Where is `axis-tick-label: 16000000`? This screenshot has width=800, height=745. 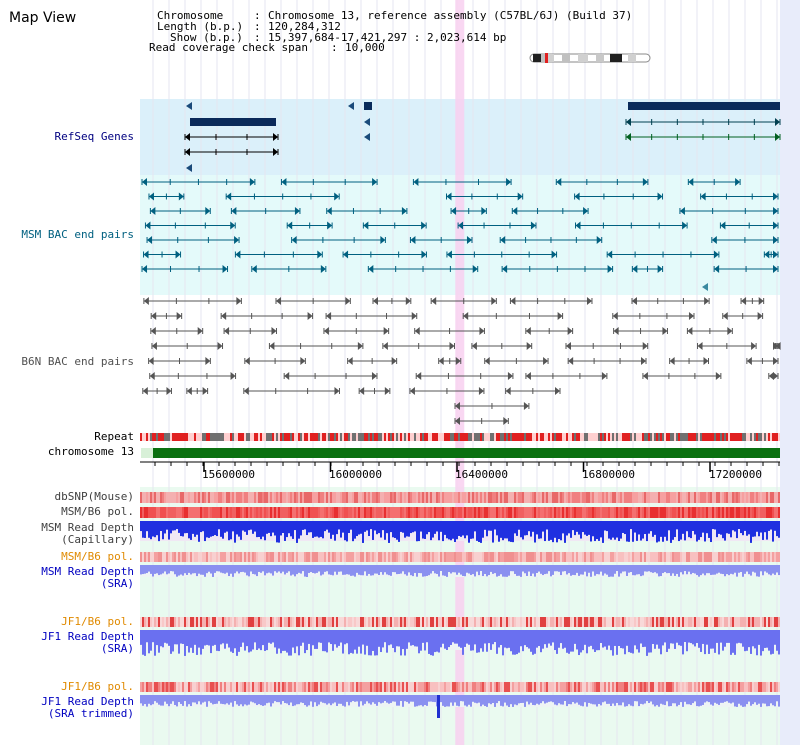 axis-tick-label: 16000000 is located at coordinates (355, 474).